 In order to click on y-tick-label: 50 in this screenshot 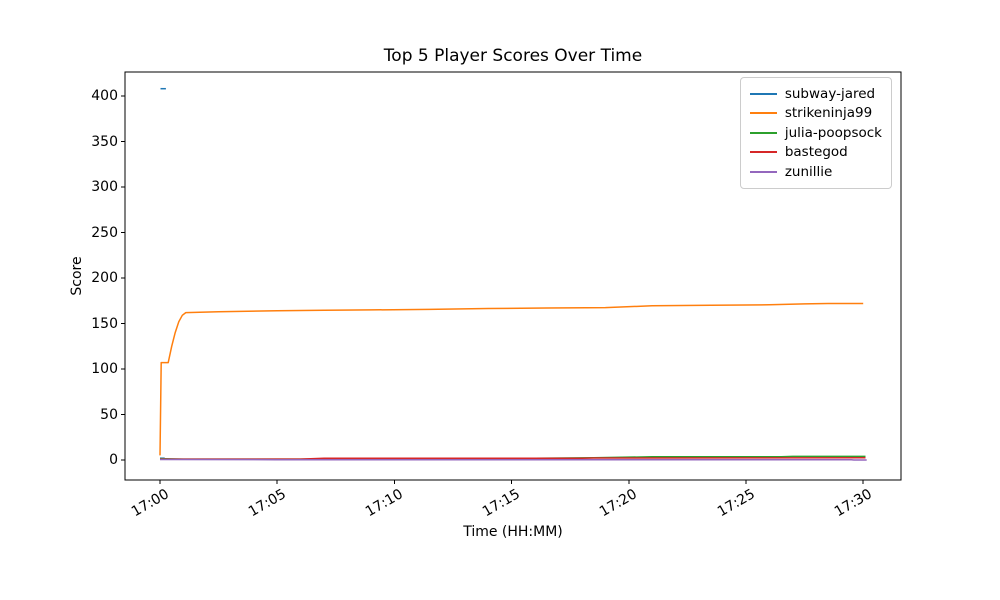, I will do `click(109, 414)`.